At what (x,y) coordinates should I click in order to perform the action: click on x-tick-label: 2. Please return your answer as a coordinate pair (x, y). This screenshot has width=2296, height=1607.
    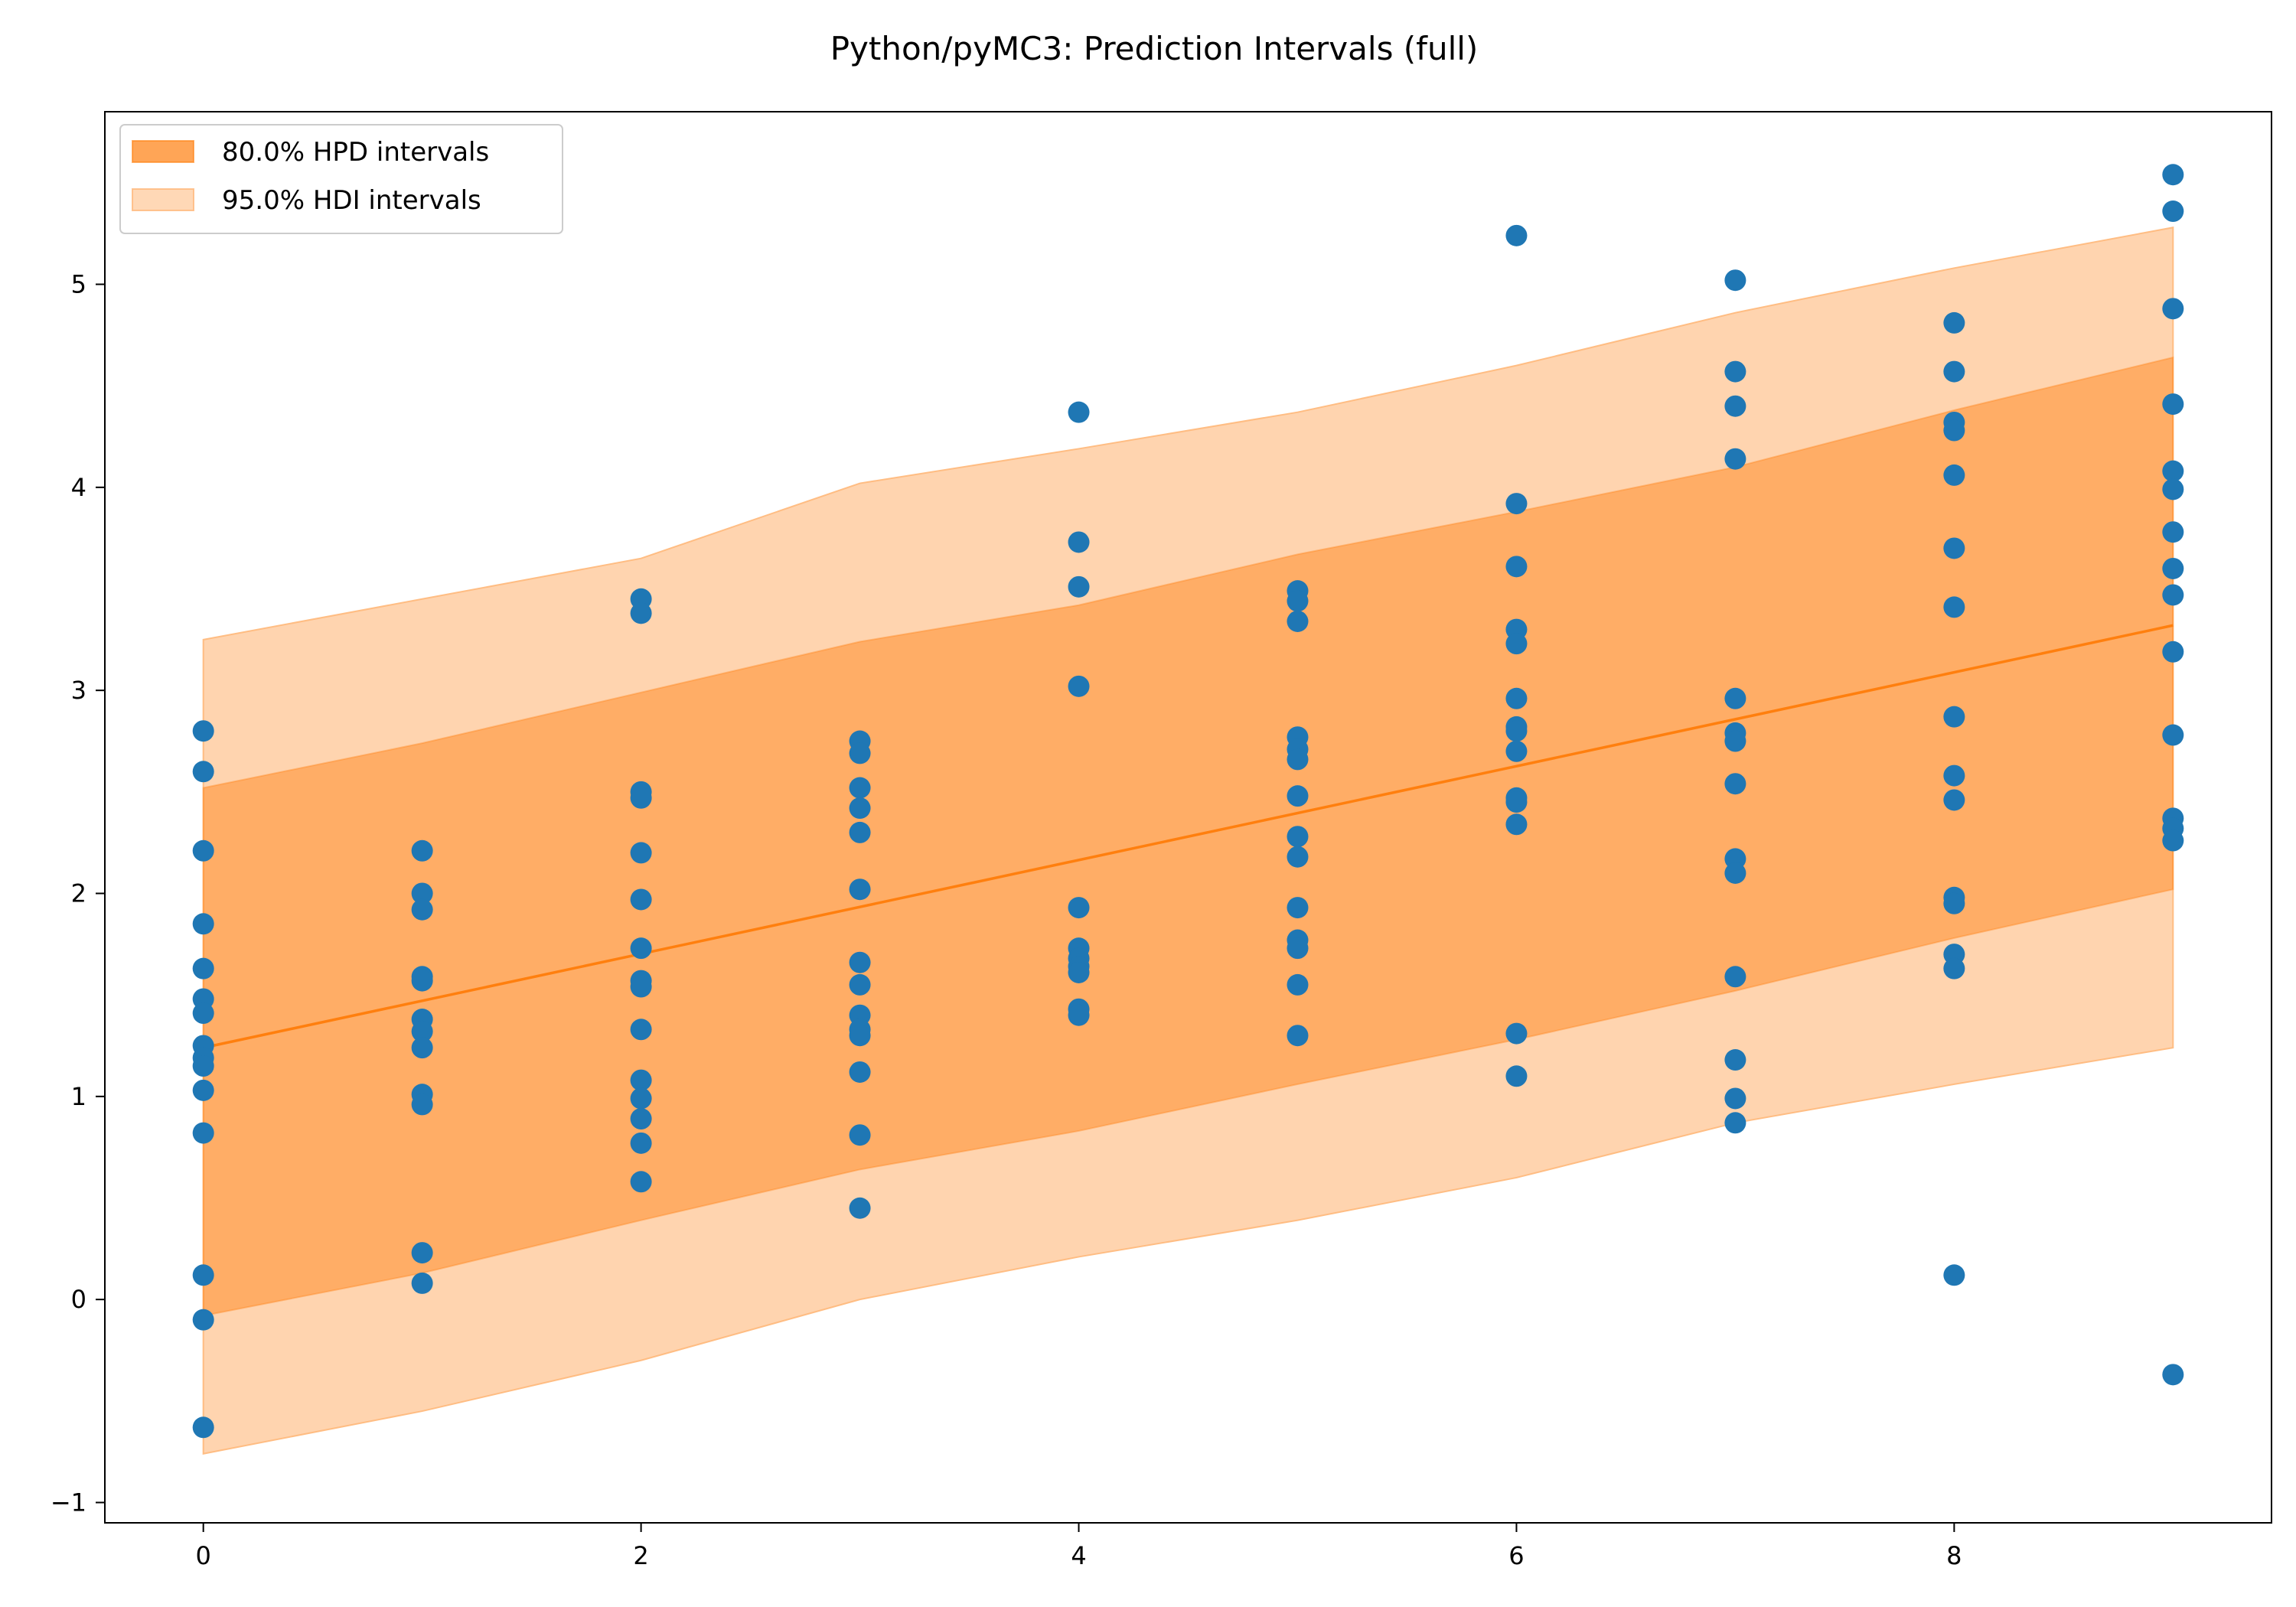
    Looking at the image, I should click on (640, 1555).